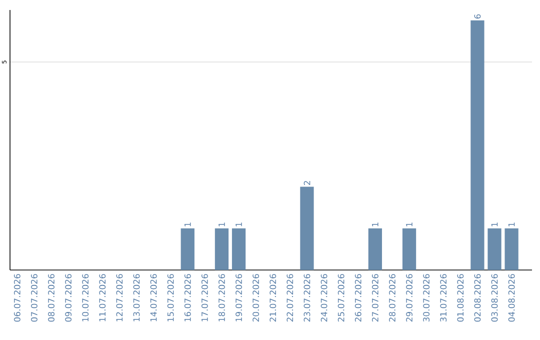 This screenshot has height=340, width=540. I want to click on x-tick-label: 29.07.2026, so click(409, 298).